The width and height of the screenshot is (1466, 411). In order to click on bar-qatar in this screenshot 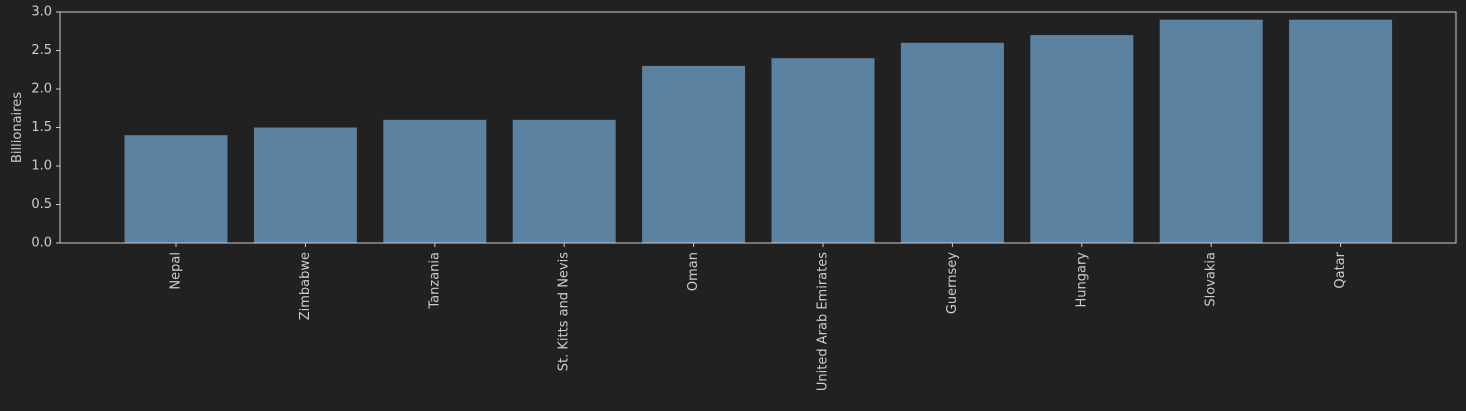, I will do `click(1341, 131)`.